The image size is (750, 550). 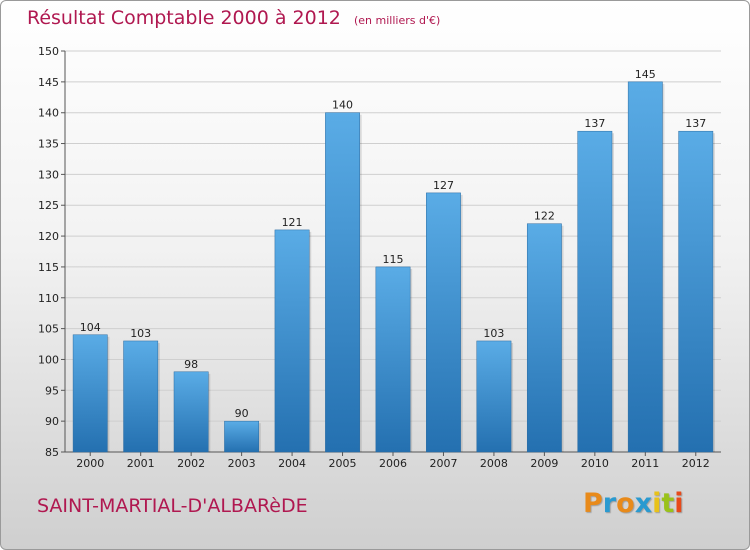 I want to click on bar-2011, so click(x=645, y=267).